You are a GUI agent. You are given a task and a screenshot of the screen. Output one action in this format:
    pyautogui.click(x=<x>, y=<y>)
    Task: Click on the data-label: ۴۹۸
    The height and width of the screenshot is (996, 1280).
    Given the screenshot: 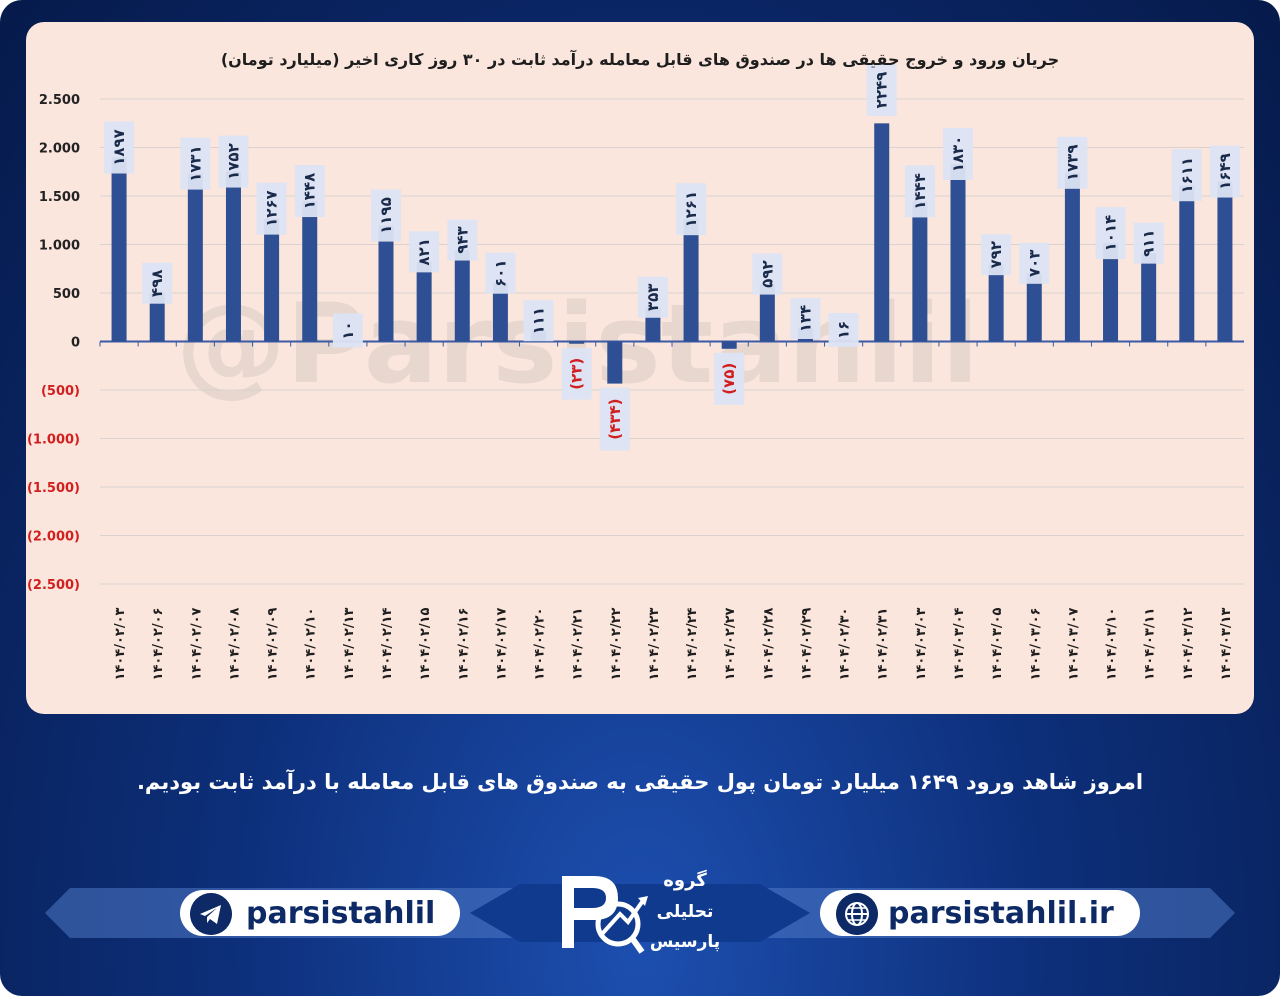 What is the action you would take?
    pyautogui.click(x=157, y=282)
    